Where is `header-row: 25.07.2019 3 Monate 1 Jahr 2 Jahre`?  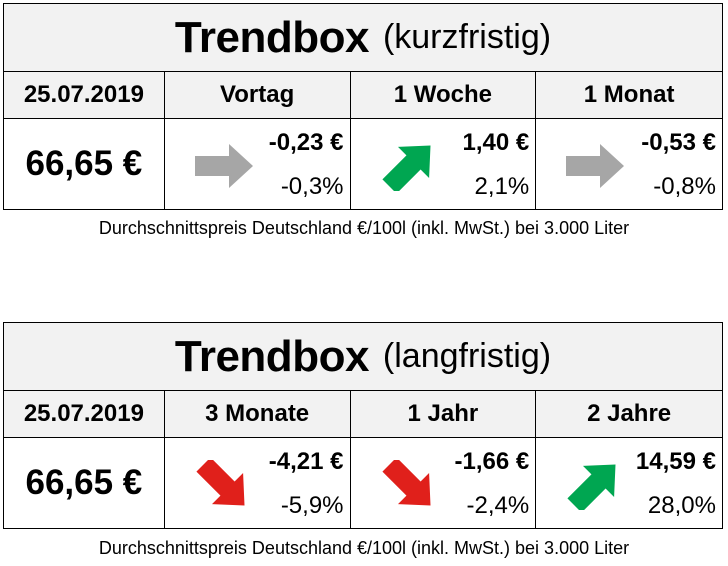 header-row: 25.07.2019 3 Monate 1 Jahr 2 Jahre is located at coordinates (363, 414).